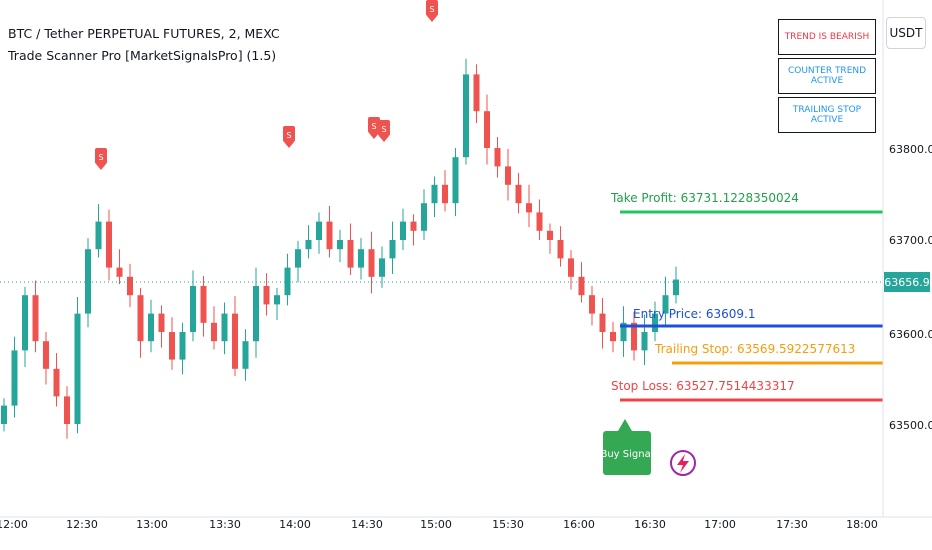 The width and height of the screenshot is (932, 550). I want to click on time-tick: 13:00, so click(152, 524).